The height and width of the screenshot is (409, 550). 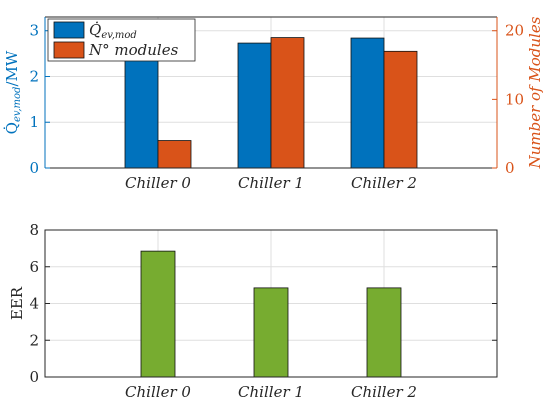 I want to click on tick-label-left: 1, so click(x=34, y=122).